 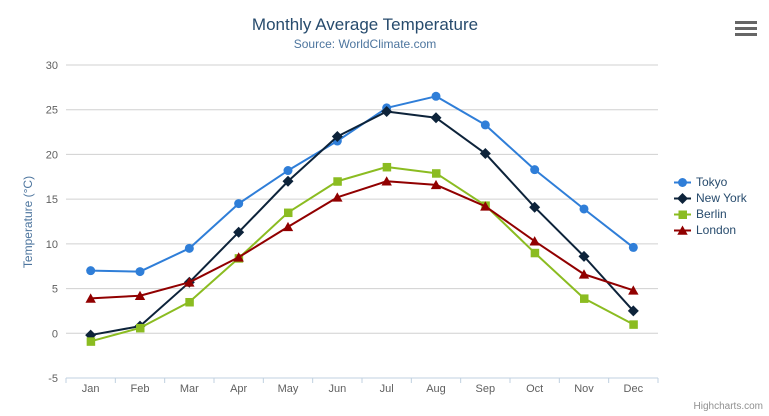 What do you see at coordinates (238, 257) in the screenshot?
I see `point-london-apr` at bounding box center [238, 257].